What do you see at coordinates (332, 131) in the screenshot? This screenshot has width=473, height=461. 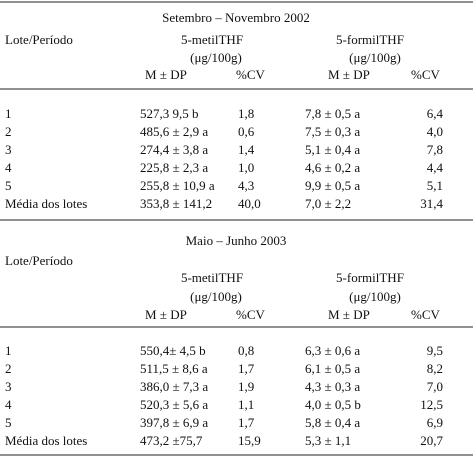 I see `cell: 7,5 ± 0,3 a` at bounding box center [332, 131].